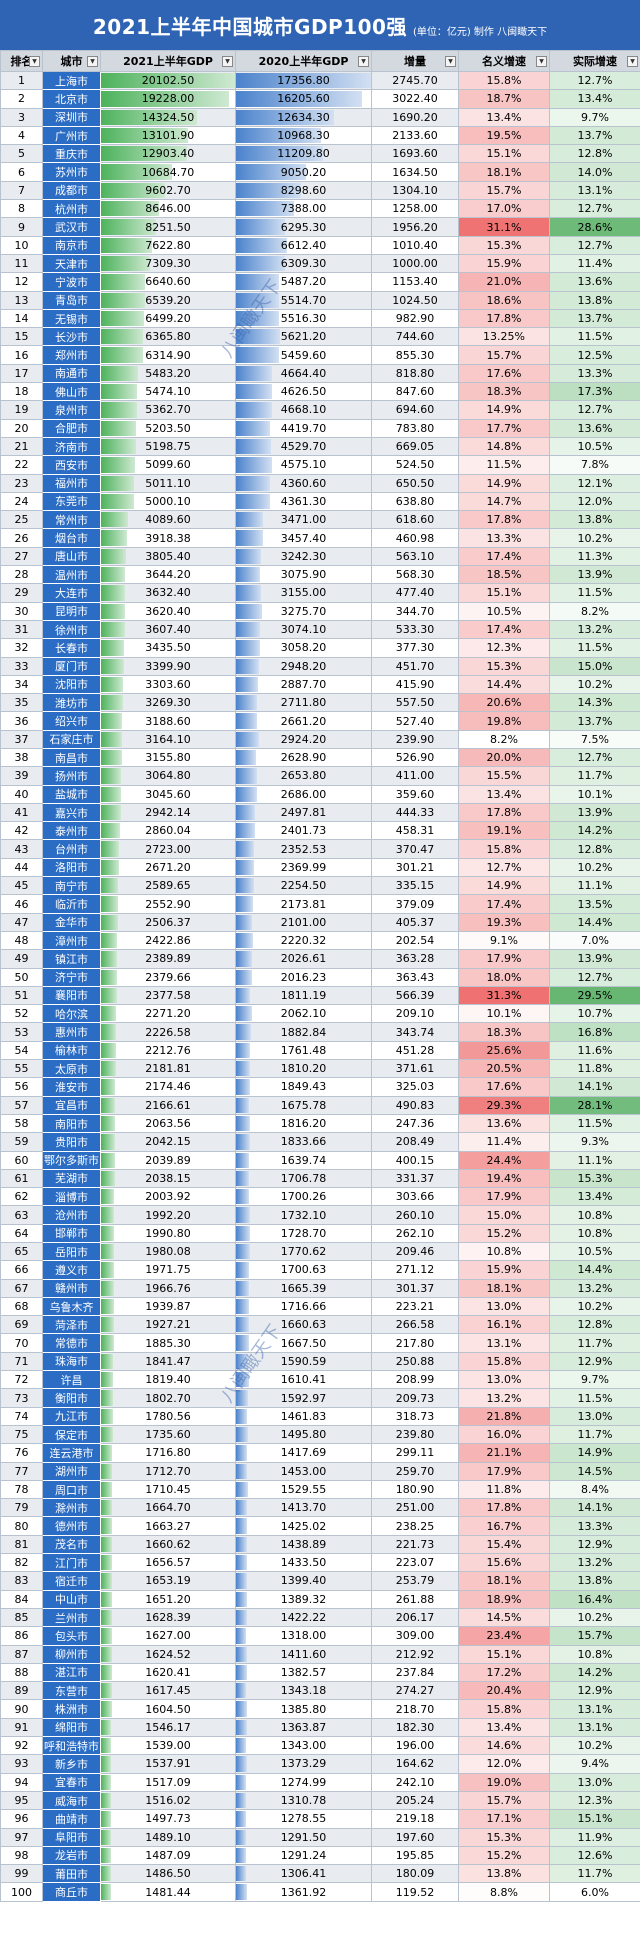  Describe the element at coordinates (504, 1746) in the screenshot. I see `nominal-growth-cell: 14.6%` at that location.